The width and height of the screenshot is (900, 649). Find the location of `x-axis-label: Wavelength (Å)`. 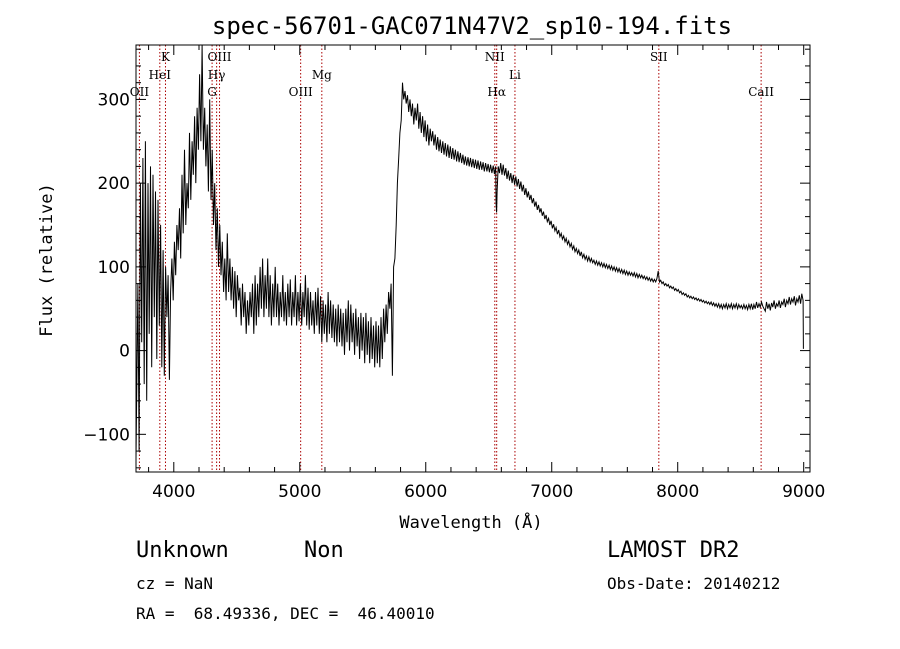

x-axis-label: Wavelength (Å) is located at coordinates (470, 522).